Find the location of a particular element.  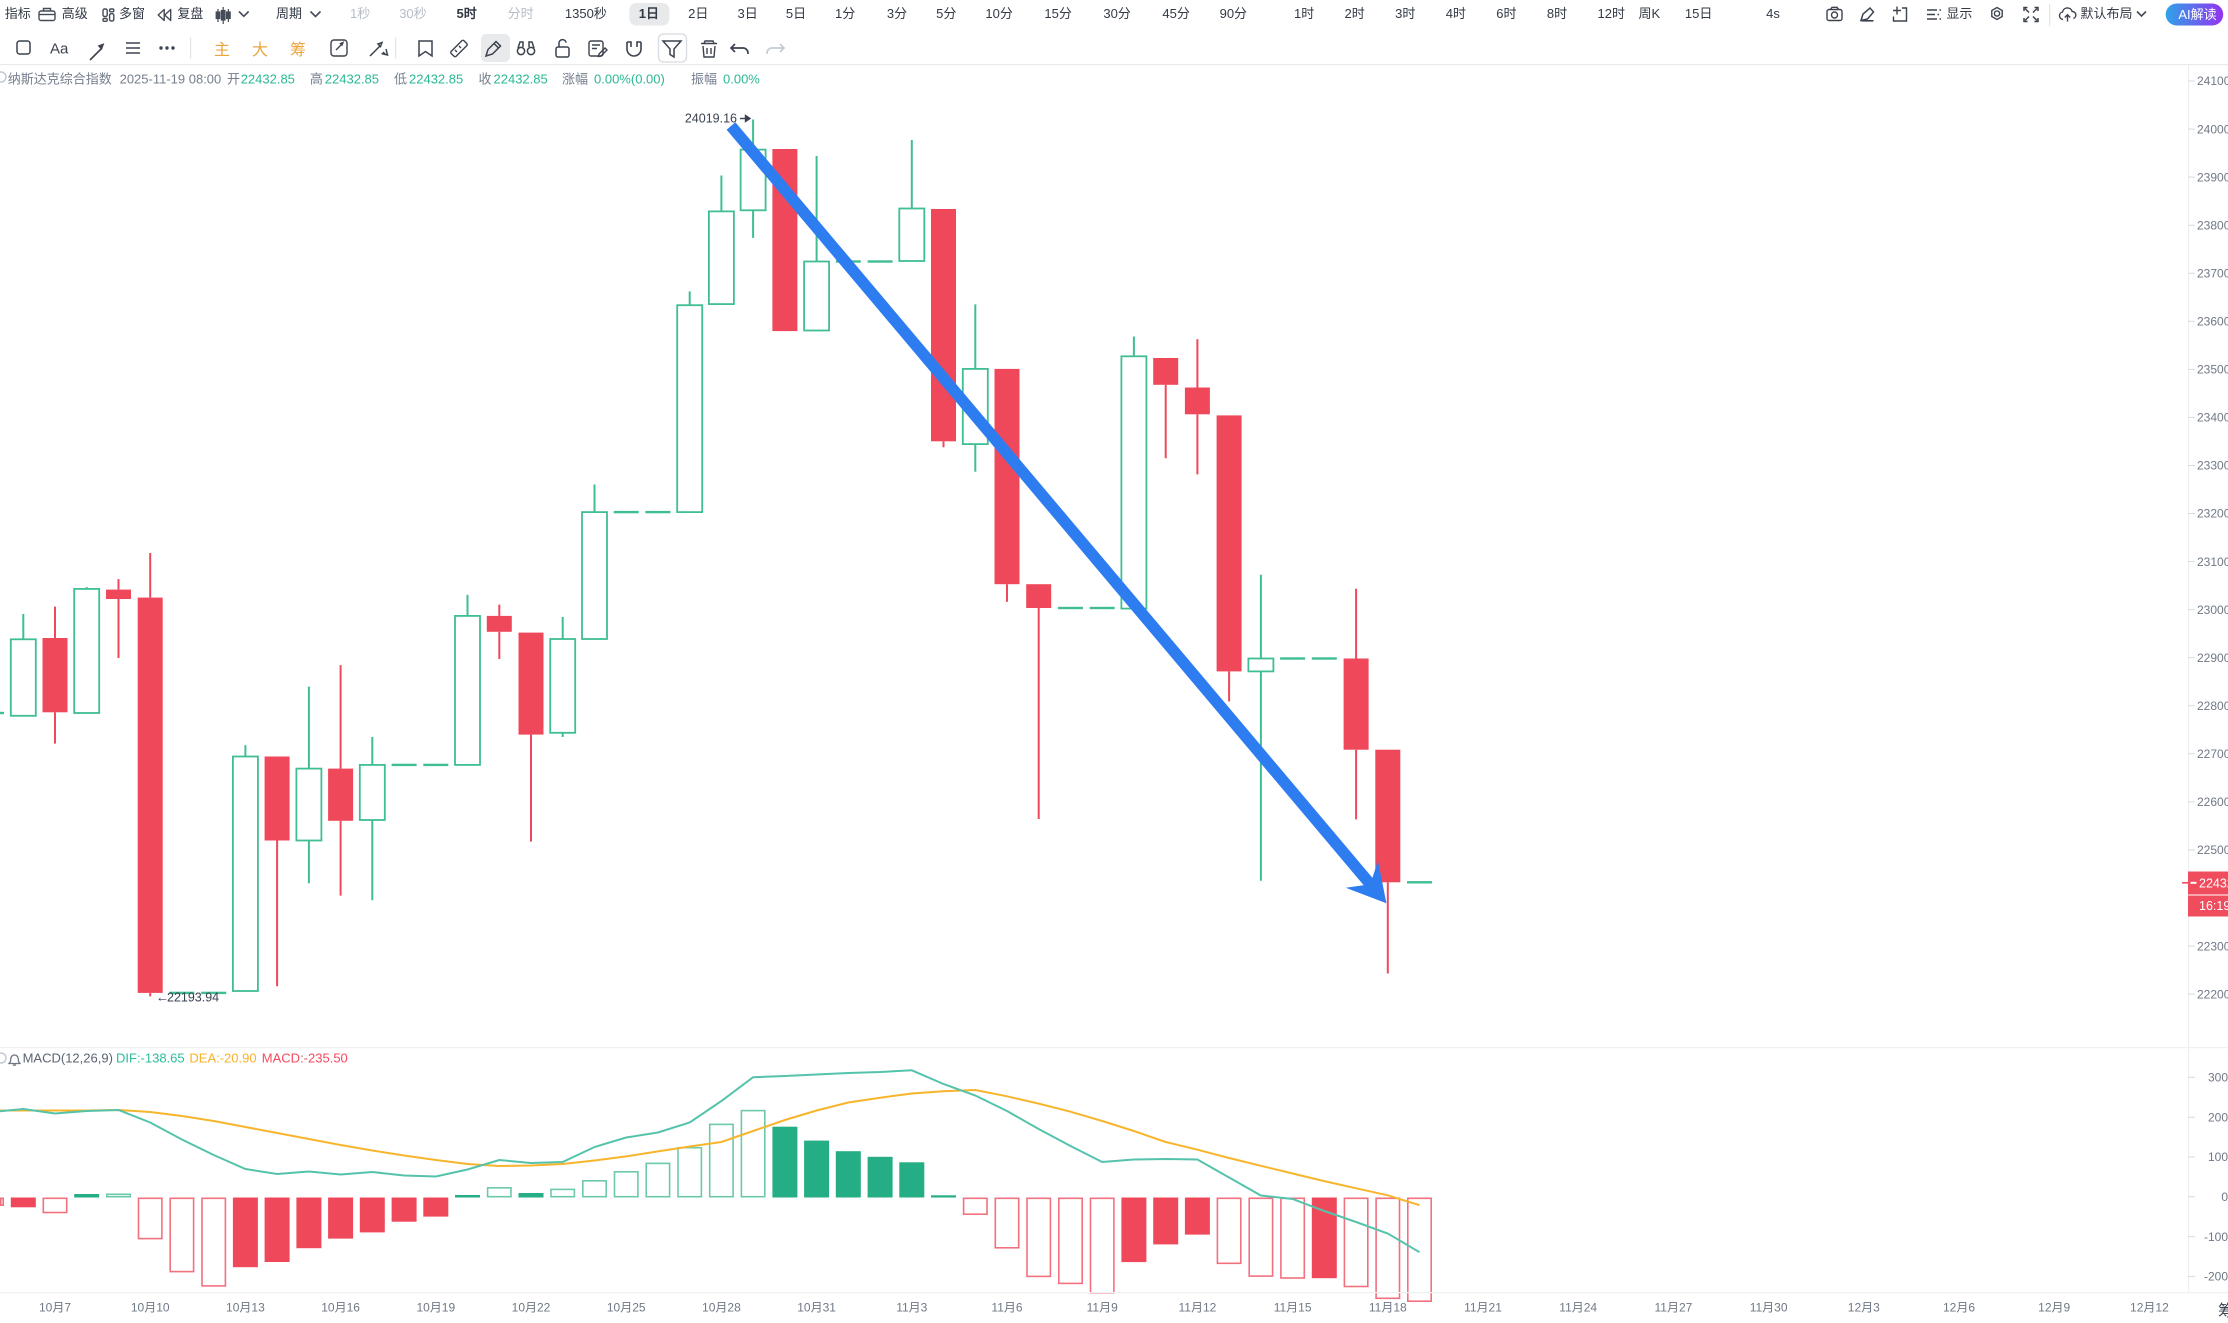

svg-text: 低 is located at coordinates (400, 79).